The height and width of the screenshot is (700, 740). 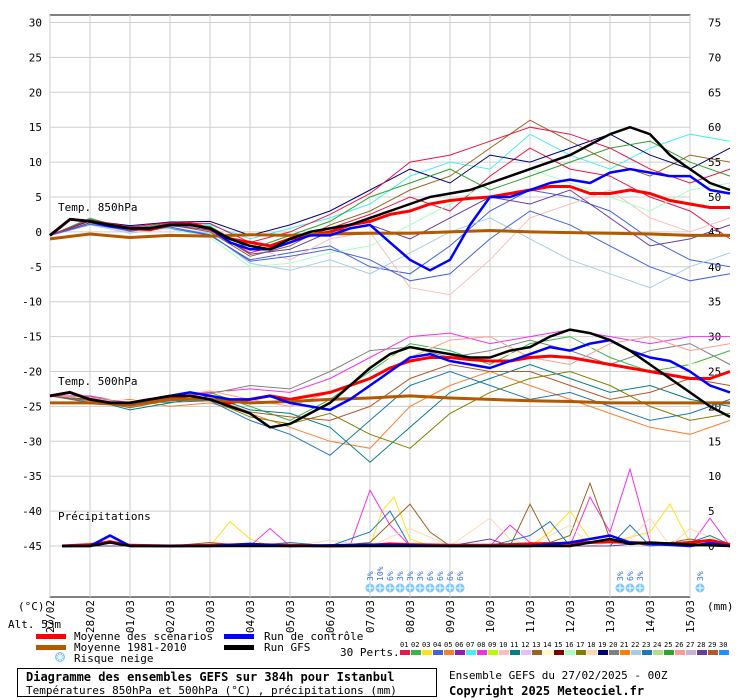 I want to click on altitude-label: Alt. 53m, so click(x=34, y=624).